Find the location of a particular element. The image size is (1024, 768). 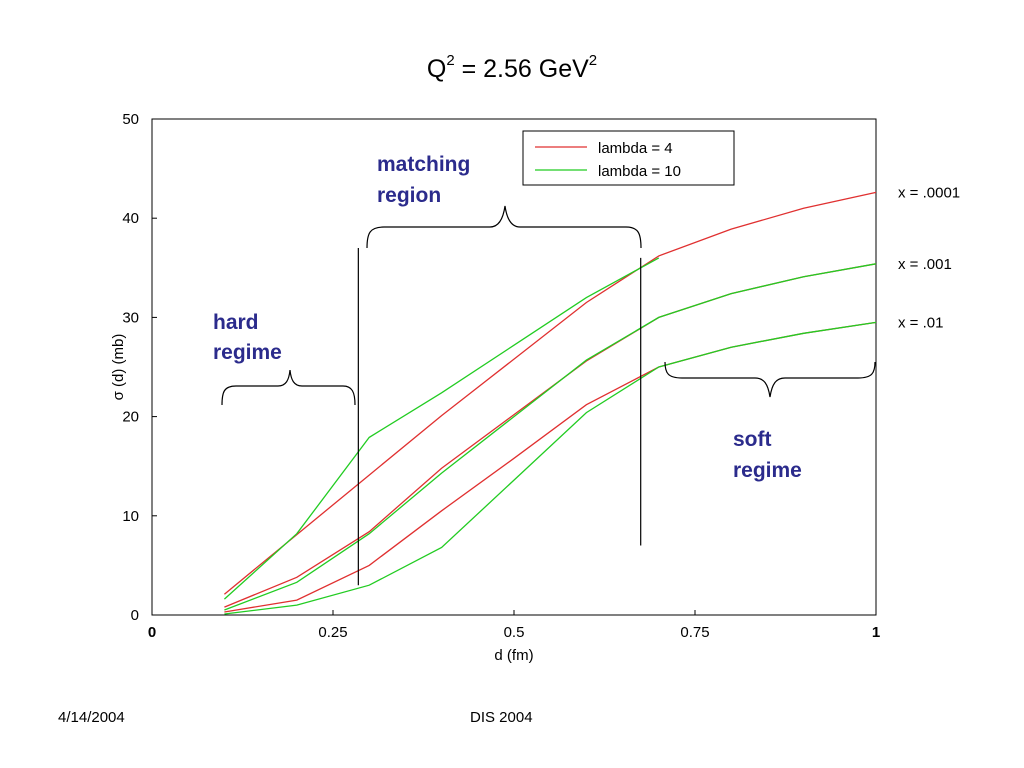

y-axis-label: σ (d) (mb) is located at coordinates (118, 367).